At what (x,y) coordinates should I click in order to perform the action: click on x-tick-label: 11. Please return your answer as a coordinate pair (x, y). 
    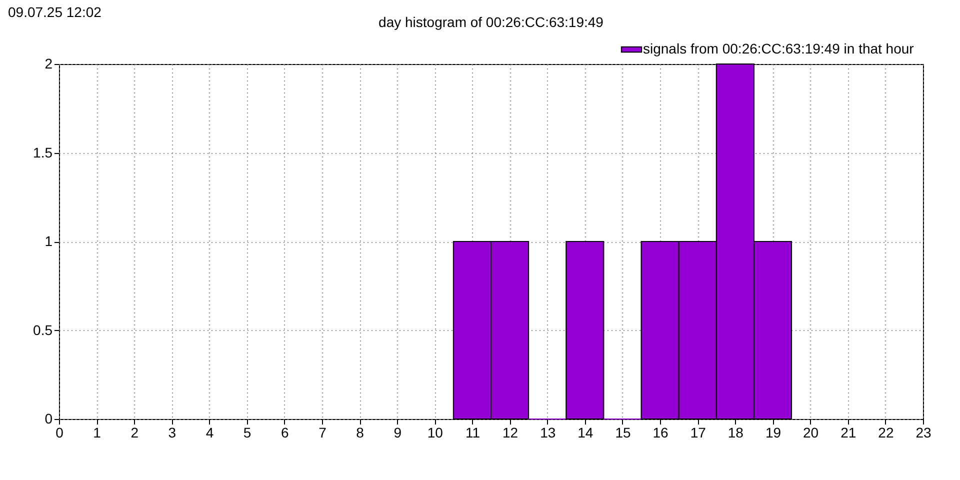
    Looking at the image, I should click on (472, 432).